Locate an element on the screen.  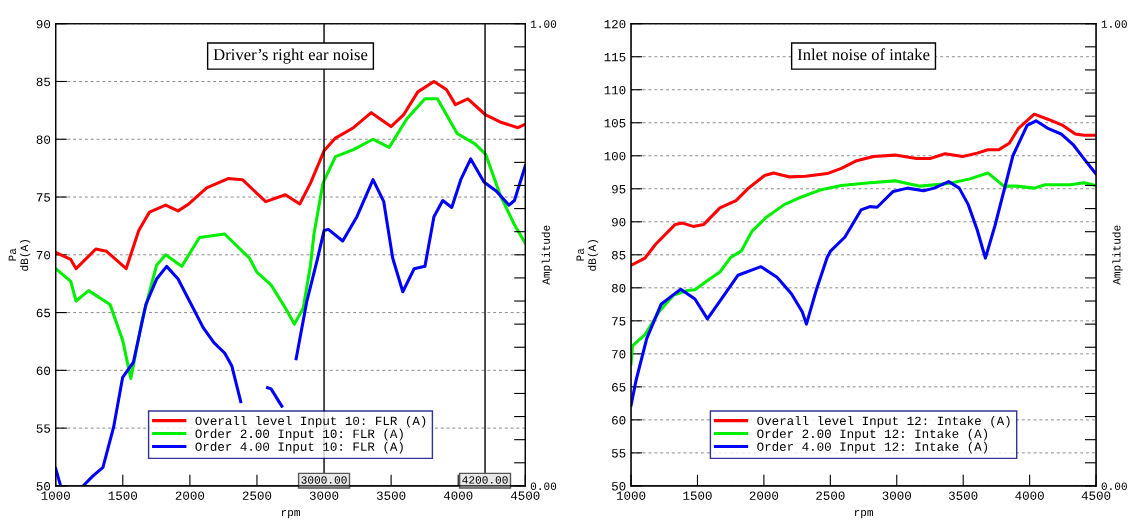
legend-label: Order 4.00 Input 10: FLR (A) is located at coordinates (299, 447).